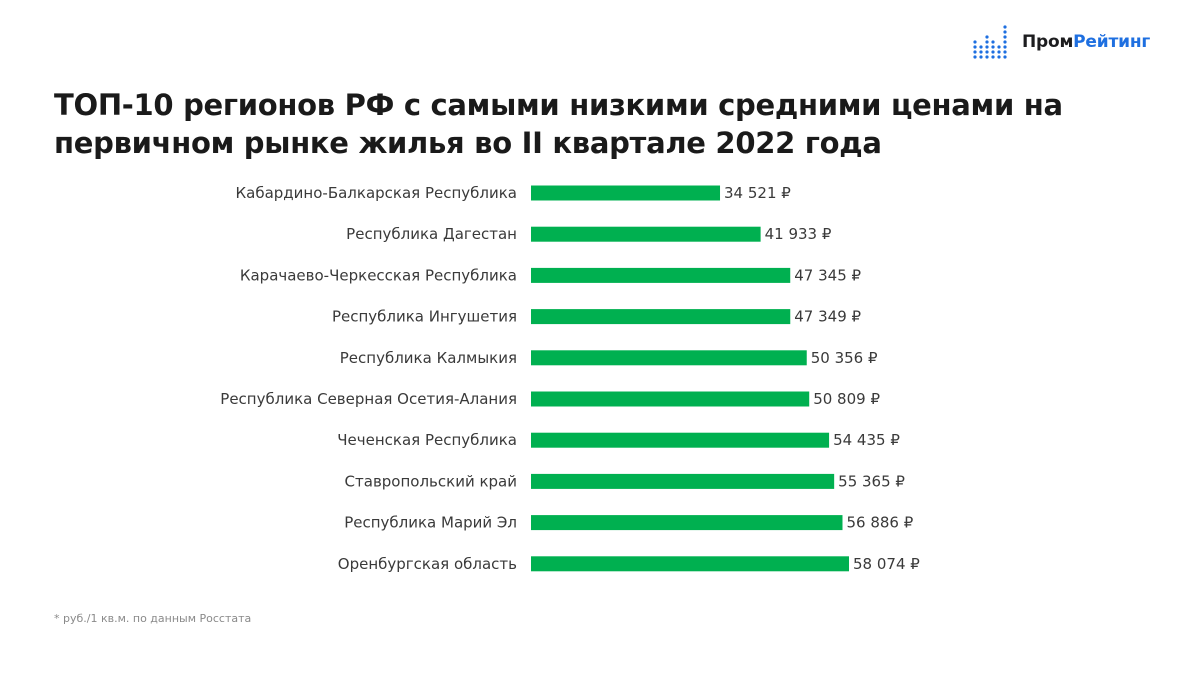 This screenshot has height=675, width=1200. What do you see at coordinates (844, 358) in the screenshot?
I see `value-label: 50 356 ₽` at bounding box center [844, 358].